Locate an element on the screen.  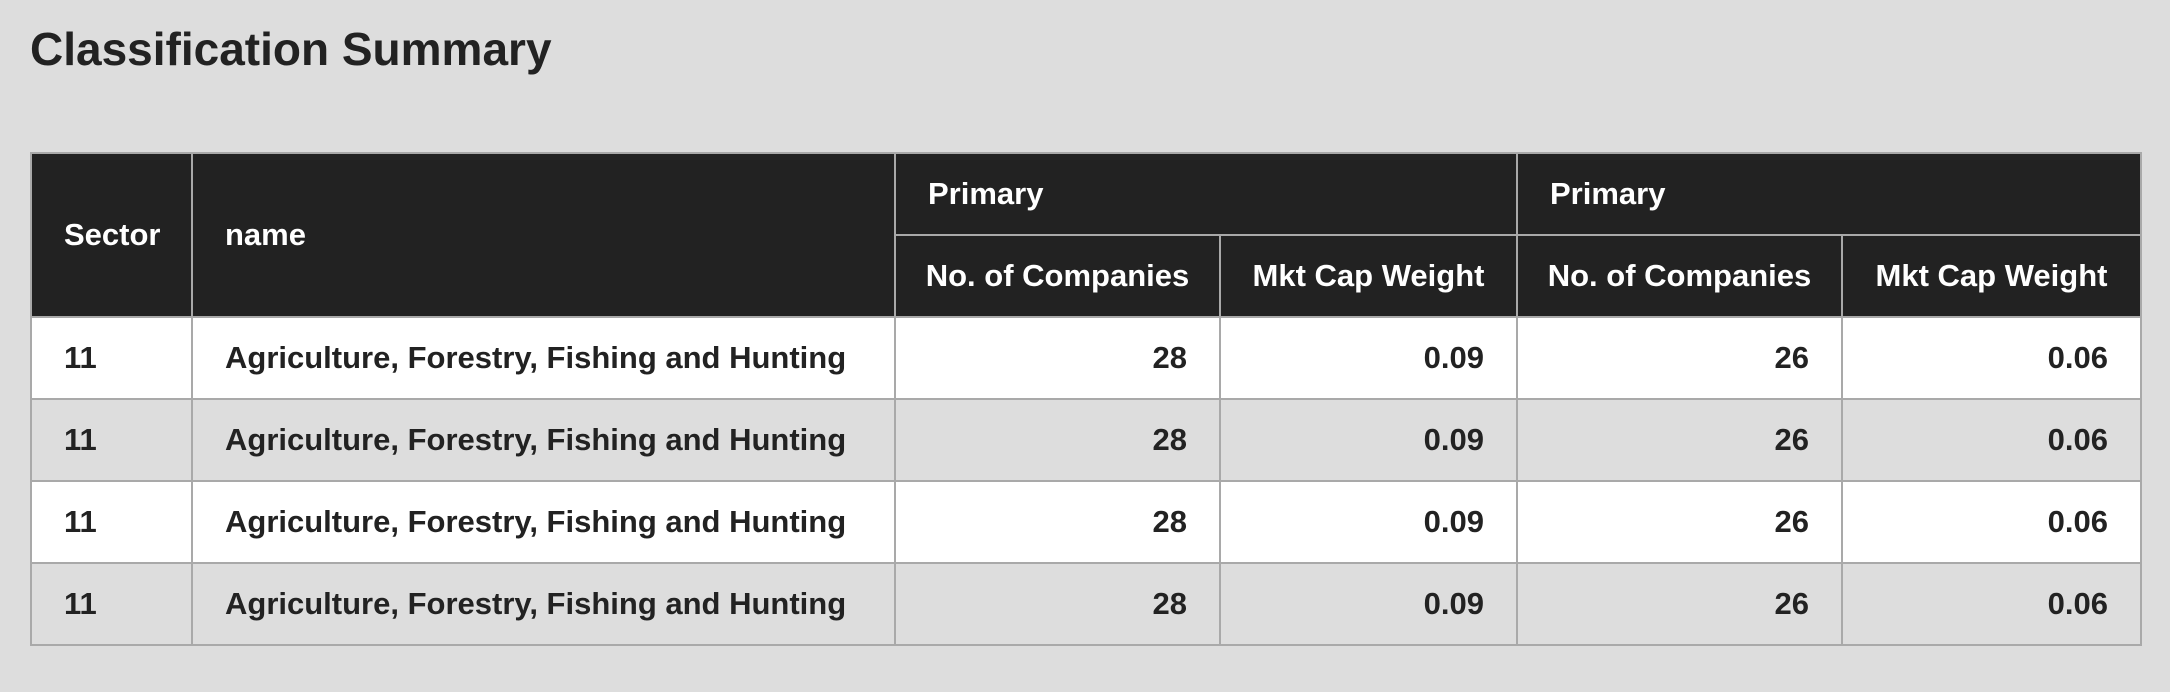
column-header-companies-2: No. of Companies is located at coordinates (1679, 276).